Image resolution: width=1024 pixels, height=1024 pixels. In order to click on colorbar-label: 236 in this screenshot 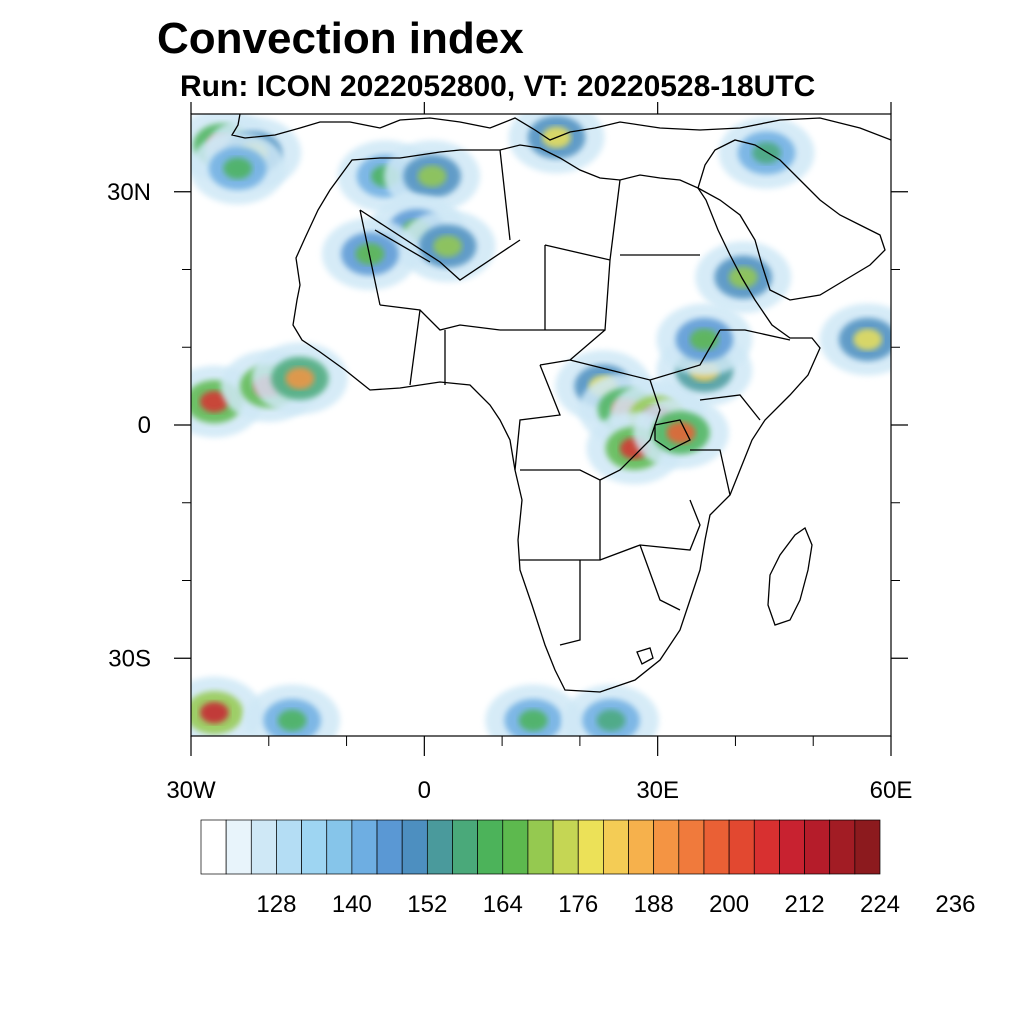, I will do `click(955, 904)`.